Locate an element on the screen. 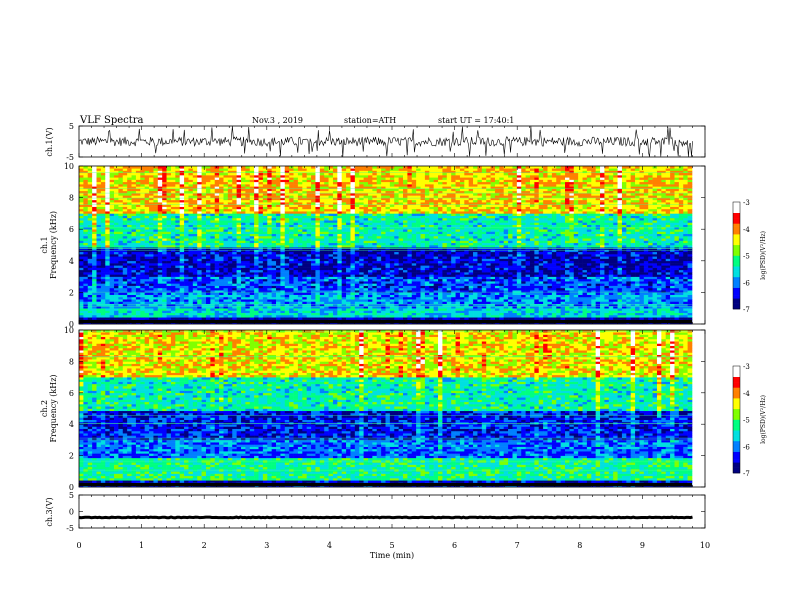 This screenshot has width=792, height=612. ch1-trace-line is located at coordinates (386, 141).